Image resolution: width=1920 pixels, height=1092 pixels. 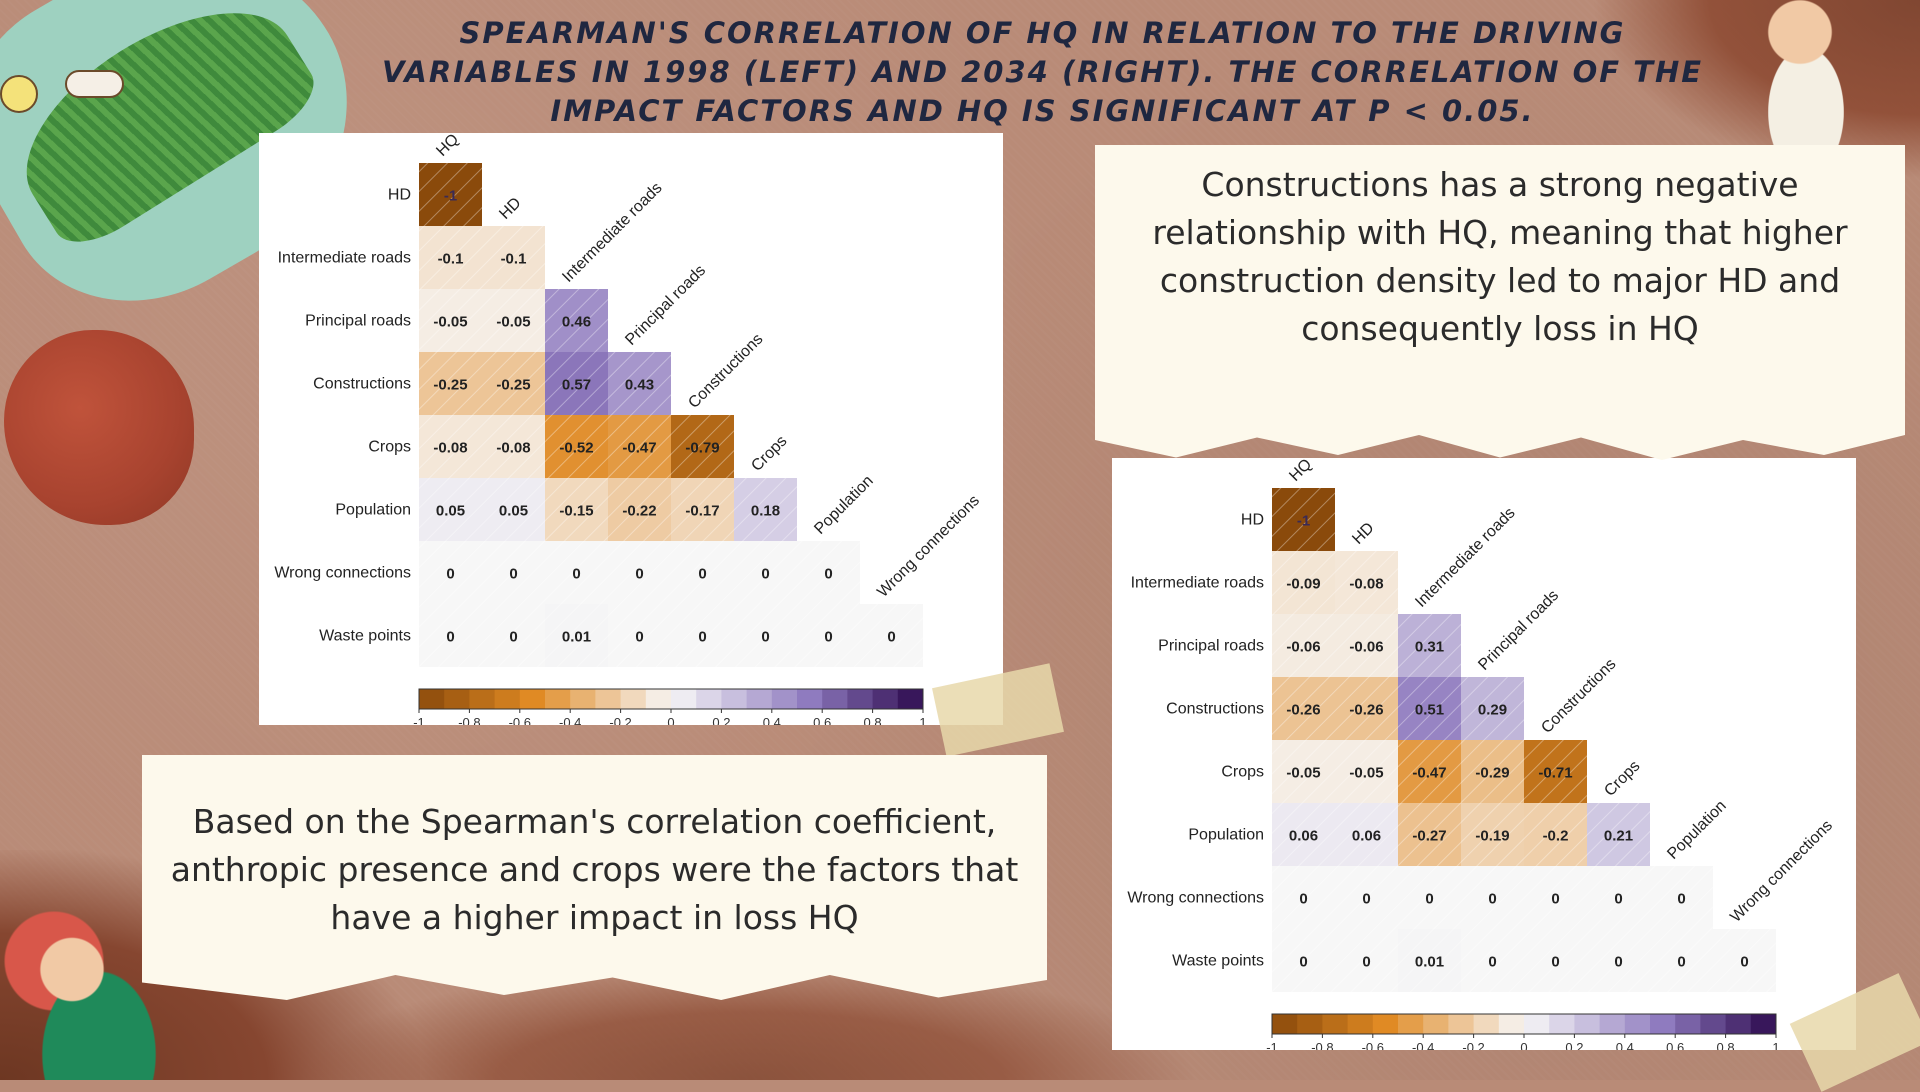 What do you see at coordinates (1555, 773) in the screenshot?
I see `cell-value: -0.71` at bounding box center [1555, 773].